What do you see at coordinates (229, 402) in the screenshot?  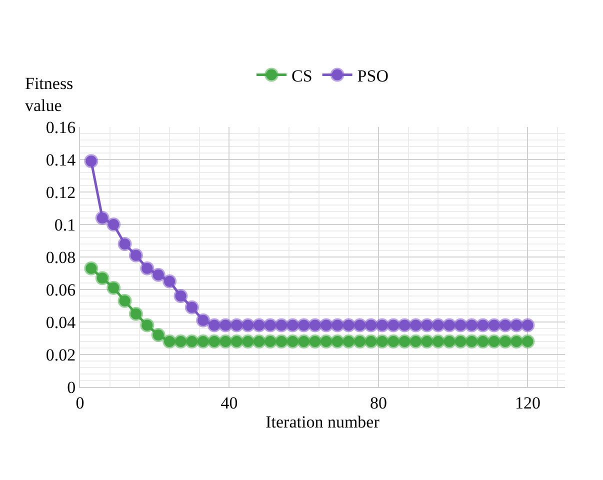 I see `x-tick-label: 40` at bounding box center [229, 402].